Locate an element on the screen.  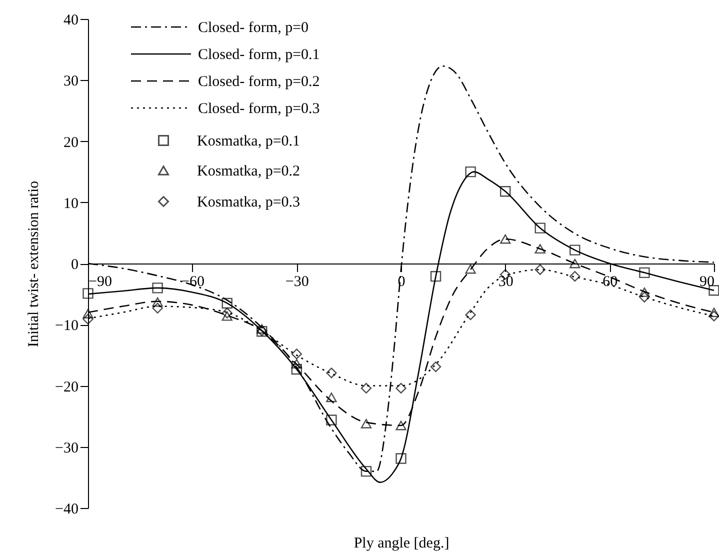
x-axis-title: Ply angle [deg.] is located at coordinates (402, 544).